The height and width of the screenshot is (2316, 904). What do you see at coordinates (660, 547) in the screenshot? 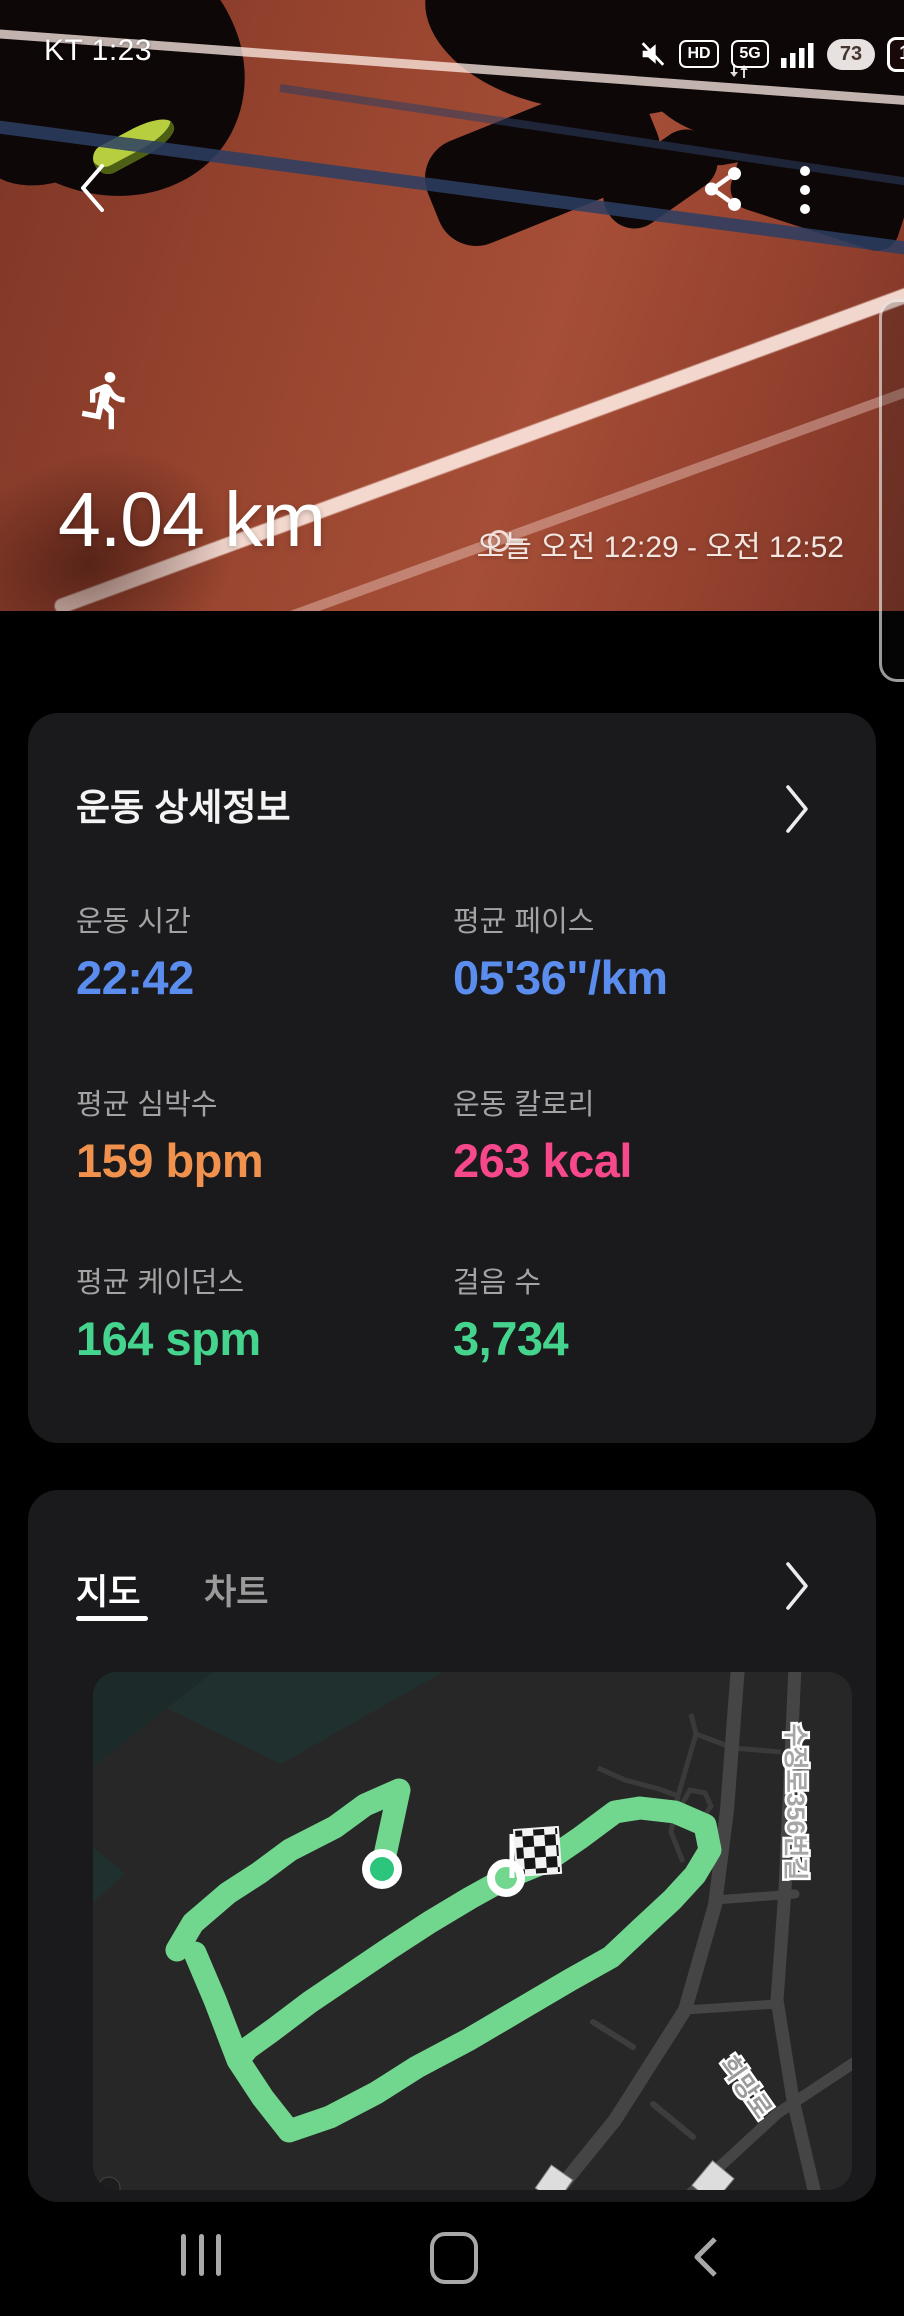
I see `workout-date-range: 오늘 오전 12:29 - 오전 12:52` at bounding box center [660, 547].